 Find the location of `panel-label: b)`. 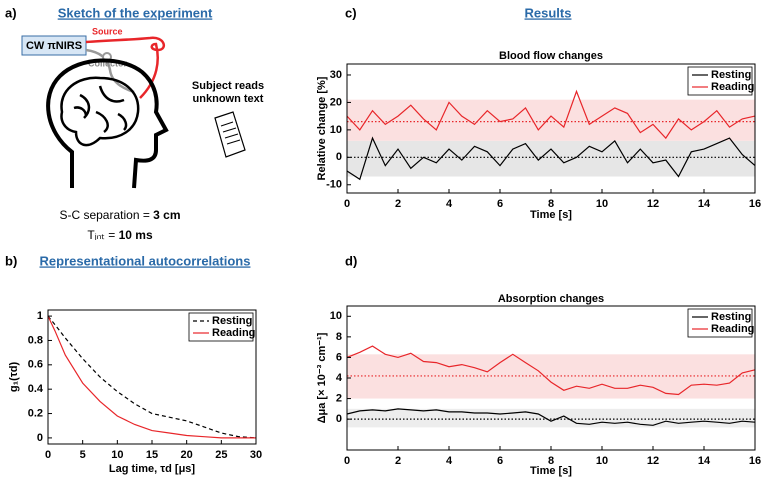

panel-label: b) is located at coordinates (11, 260).